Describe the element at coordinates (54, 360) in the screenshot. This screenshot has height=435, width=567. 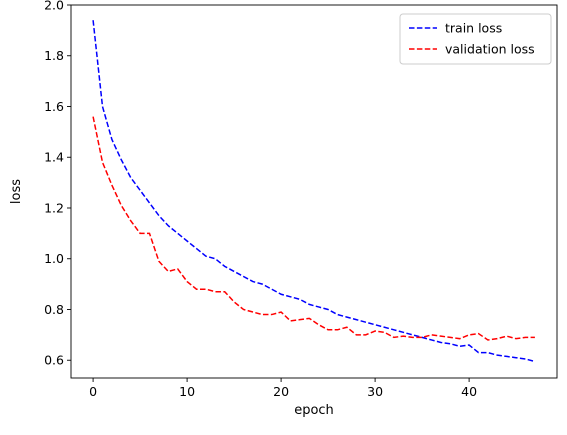
I see `y-tick-label: 0.6` at that location.